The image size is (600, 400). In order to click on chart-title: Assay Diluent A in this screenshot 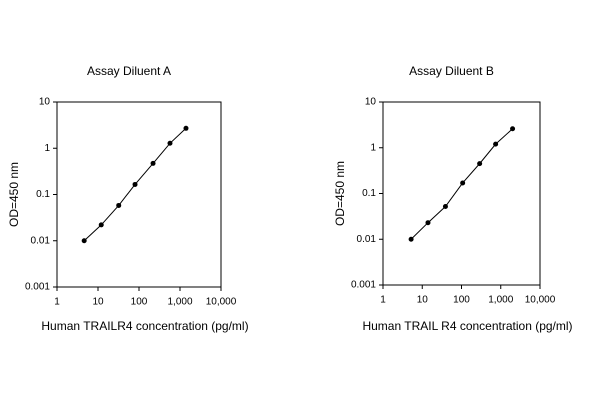, I will do `click(129, 71)`.